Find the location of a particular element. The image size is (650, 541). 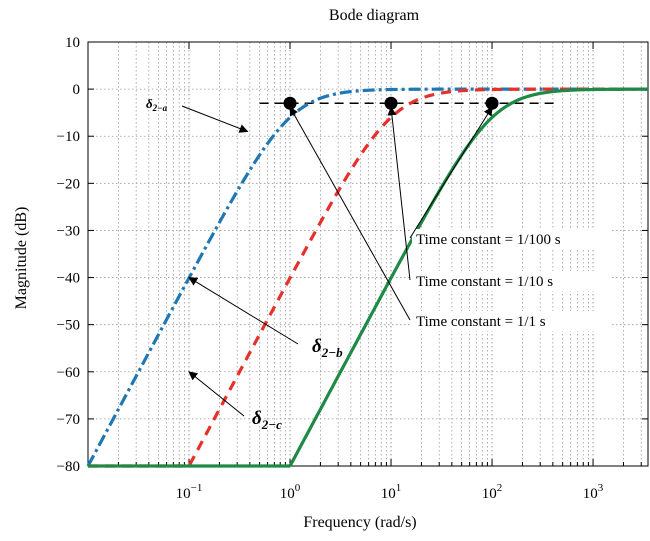

y-tick-label: −30 is located at coordinates (68, 231).